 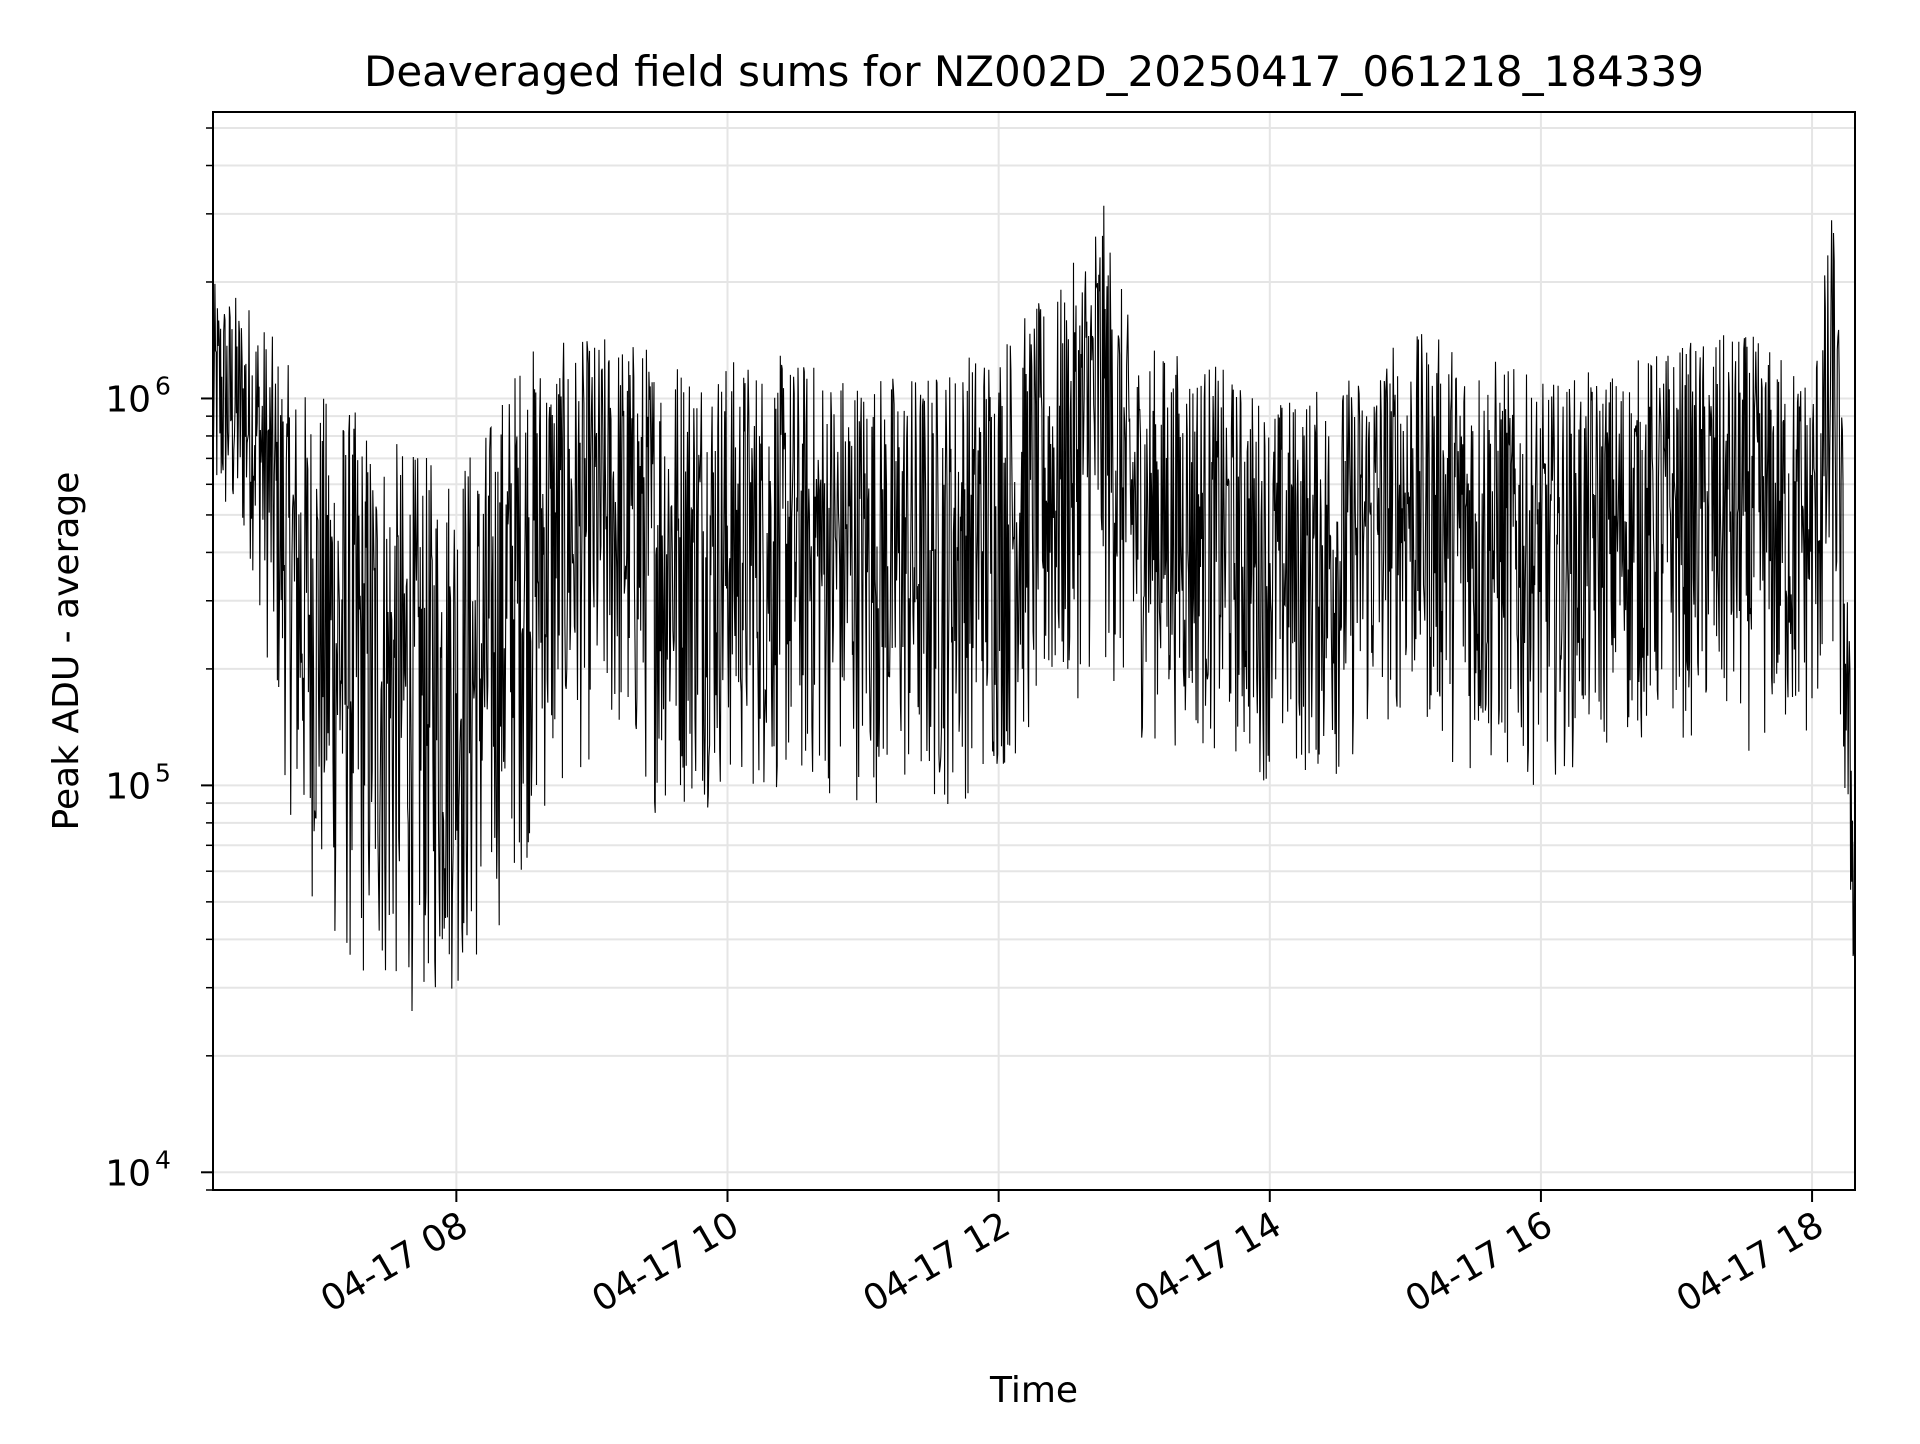 I want to click on x-axis-label: Time, so click(x=1033, y=1390).